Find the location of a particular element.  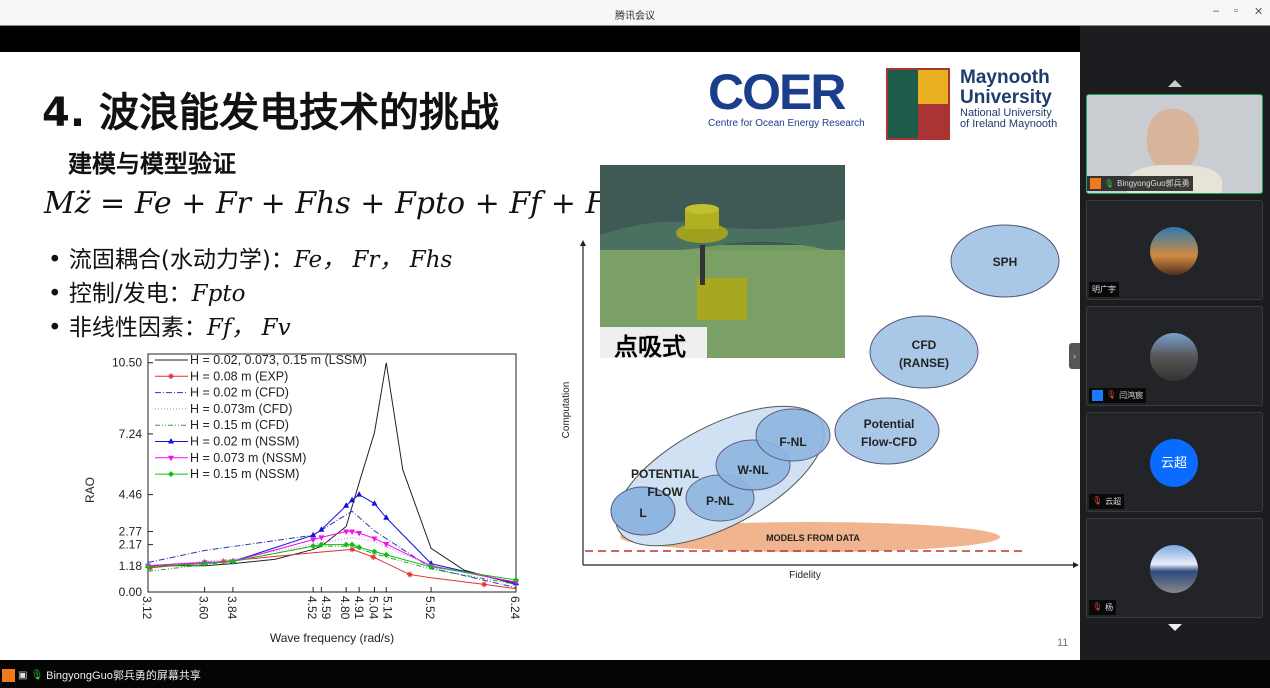

x-tick-label: 4.80 is located at coordinates (345, 608).